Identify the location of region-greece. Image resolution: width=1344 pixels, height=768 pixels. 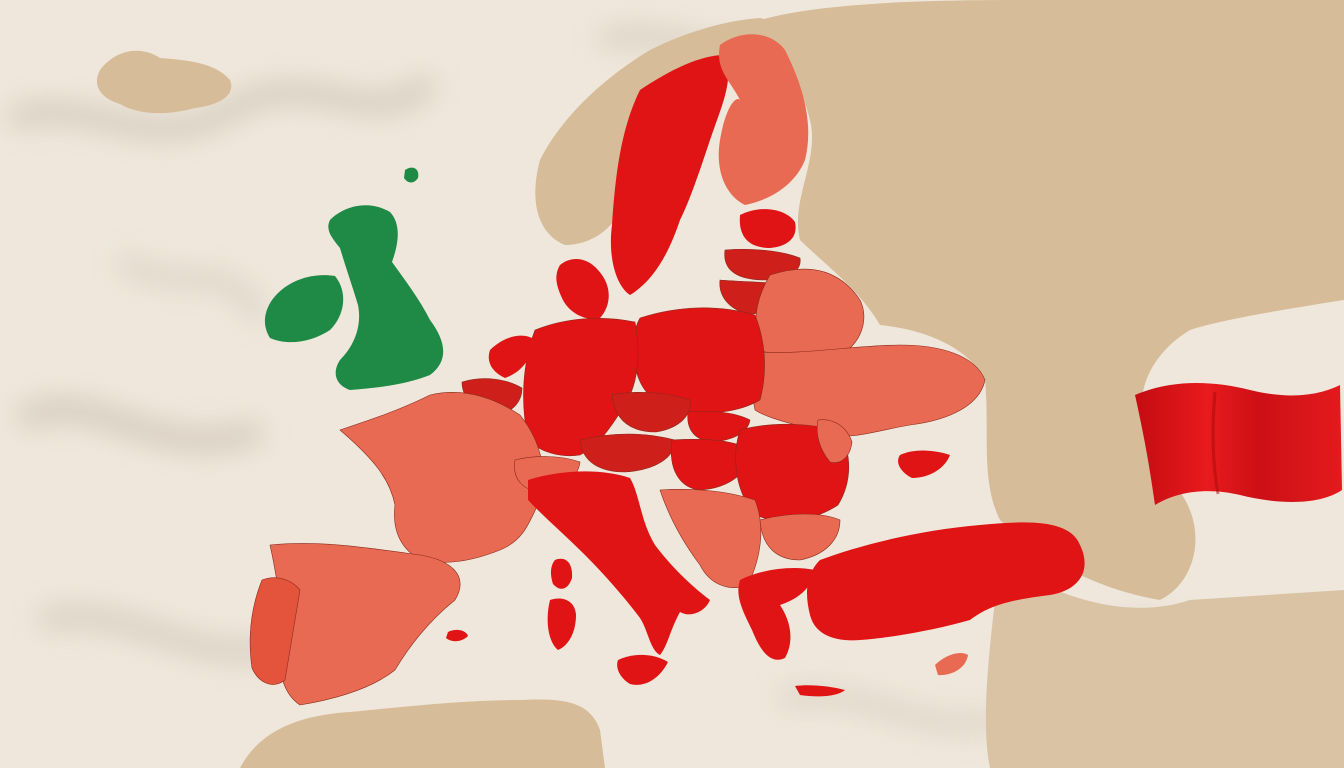
(776, 614).